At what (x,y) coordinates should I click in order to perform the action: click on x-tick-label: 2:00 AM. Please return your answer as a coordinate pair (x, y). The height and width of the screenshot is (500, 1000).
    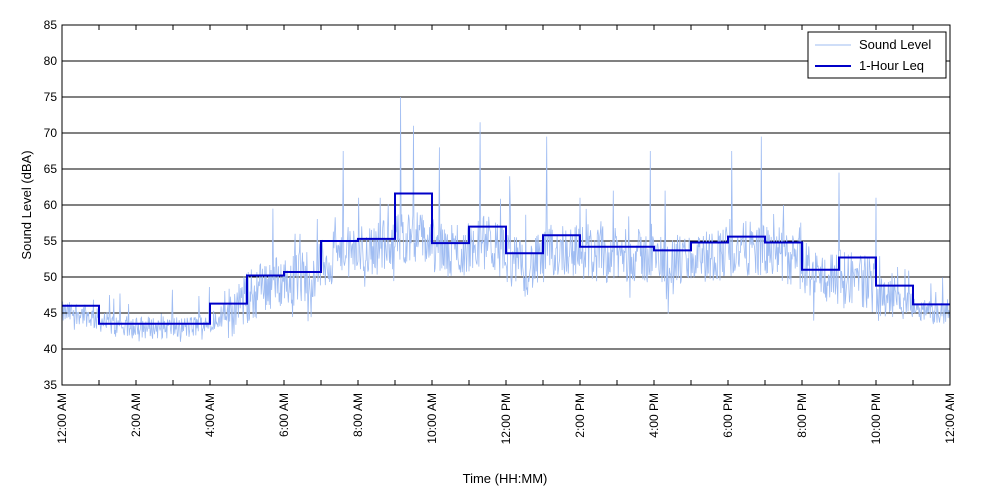
    Looking at the image, I should click on (136, 415).